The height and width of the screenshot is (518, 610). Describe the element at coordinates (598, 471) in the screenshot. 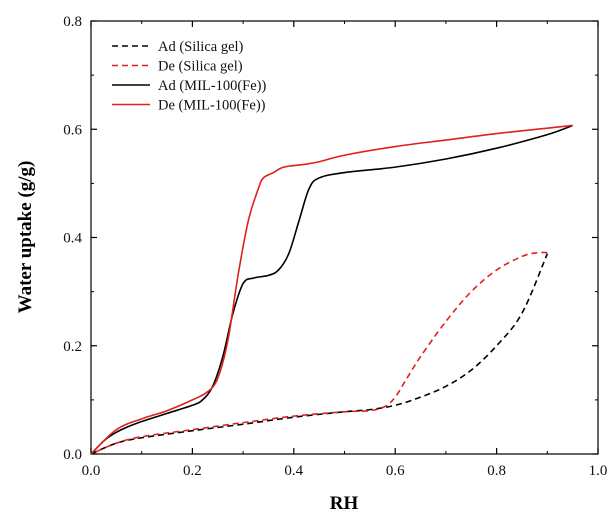

I see `x-tick-label: 1.0` at that location.